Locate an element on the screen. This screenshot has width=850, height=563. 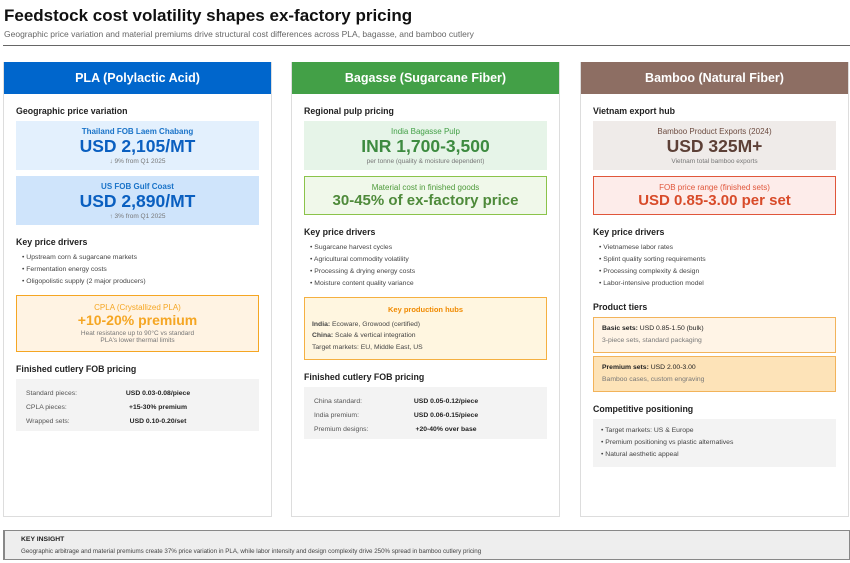
stat-value: USD 2,105/MT is located at coordinates (137, 146).